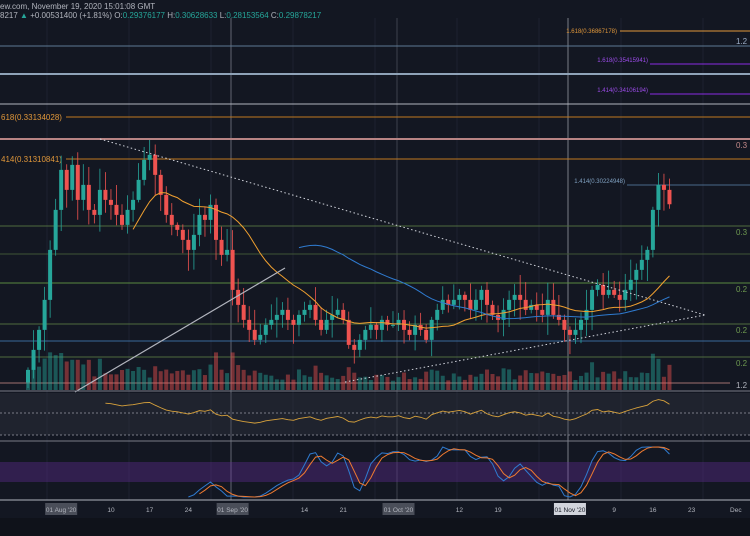 This screenshot has height=536, width=750. I want to click on fib-label: 1.618(0.36867178), so click(591, 32).